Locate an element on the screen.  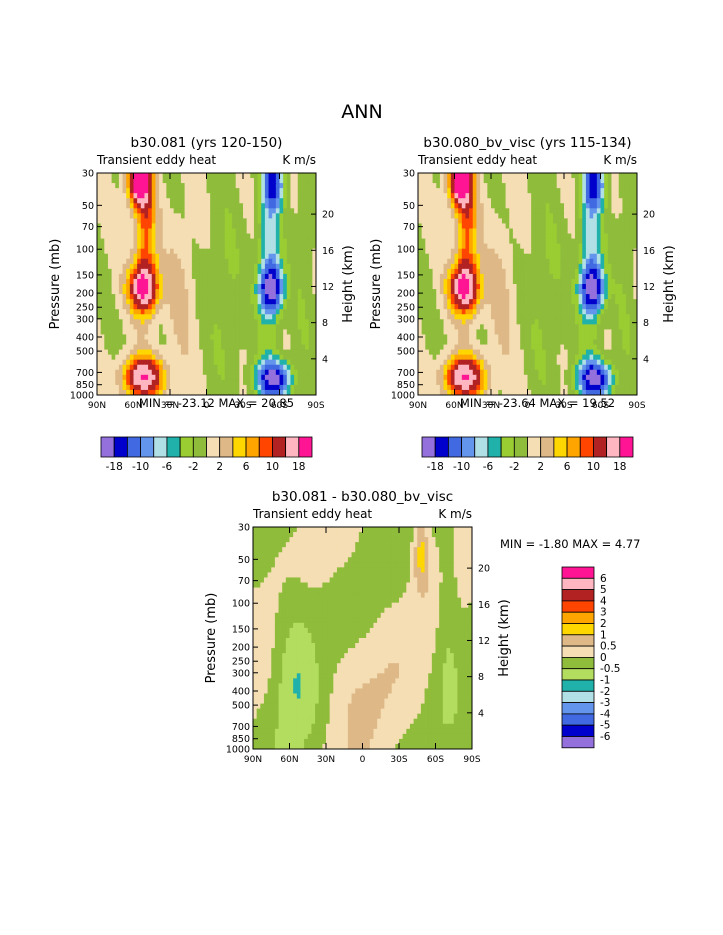
height-tick-label: 16 is located at coordinates (328, 251).